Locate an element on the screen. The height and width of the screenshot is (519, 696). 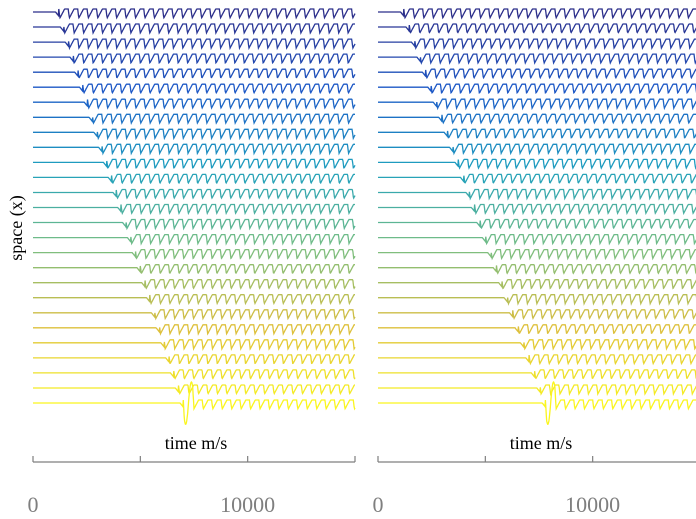
left-xlabel: time m/s is located at coordinates (196, 443).